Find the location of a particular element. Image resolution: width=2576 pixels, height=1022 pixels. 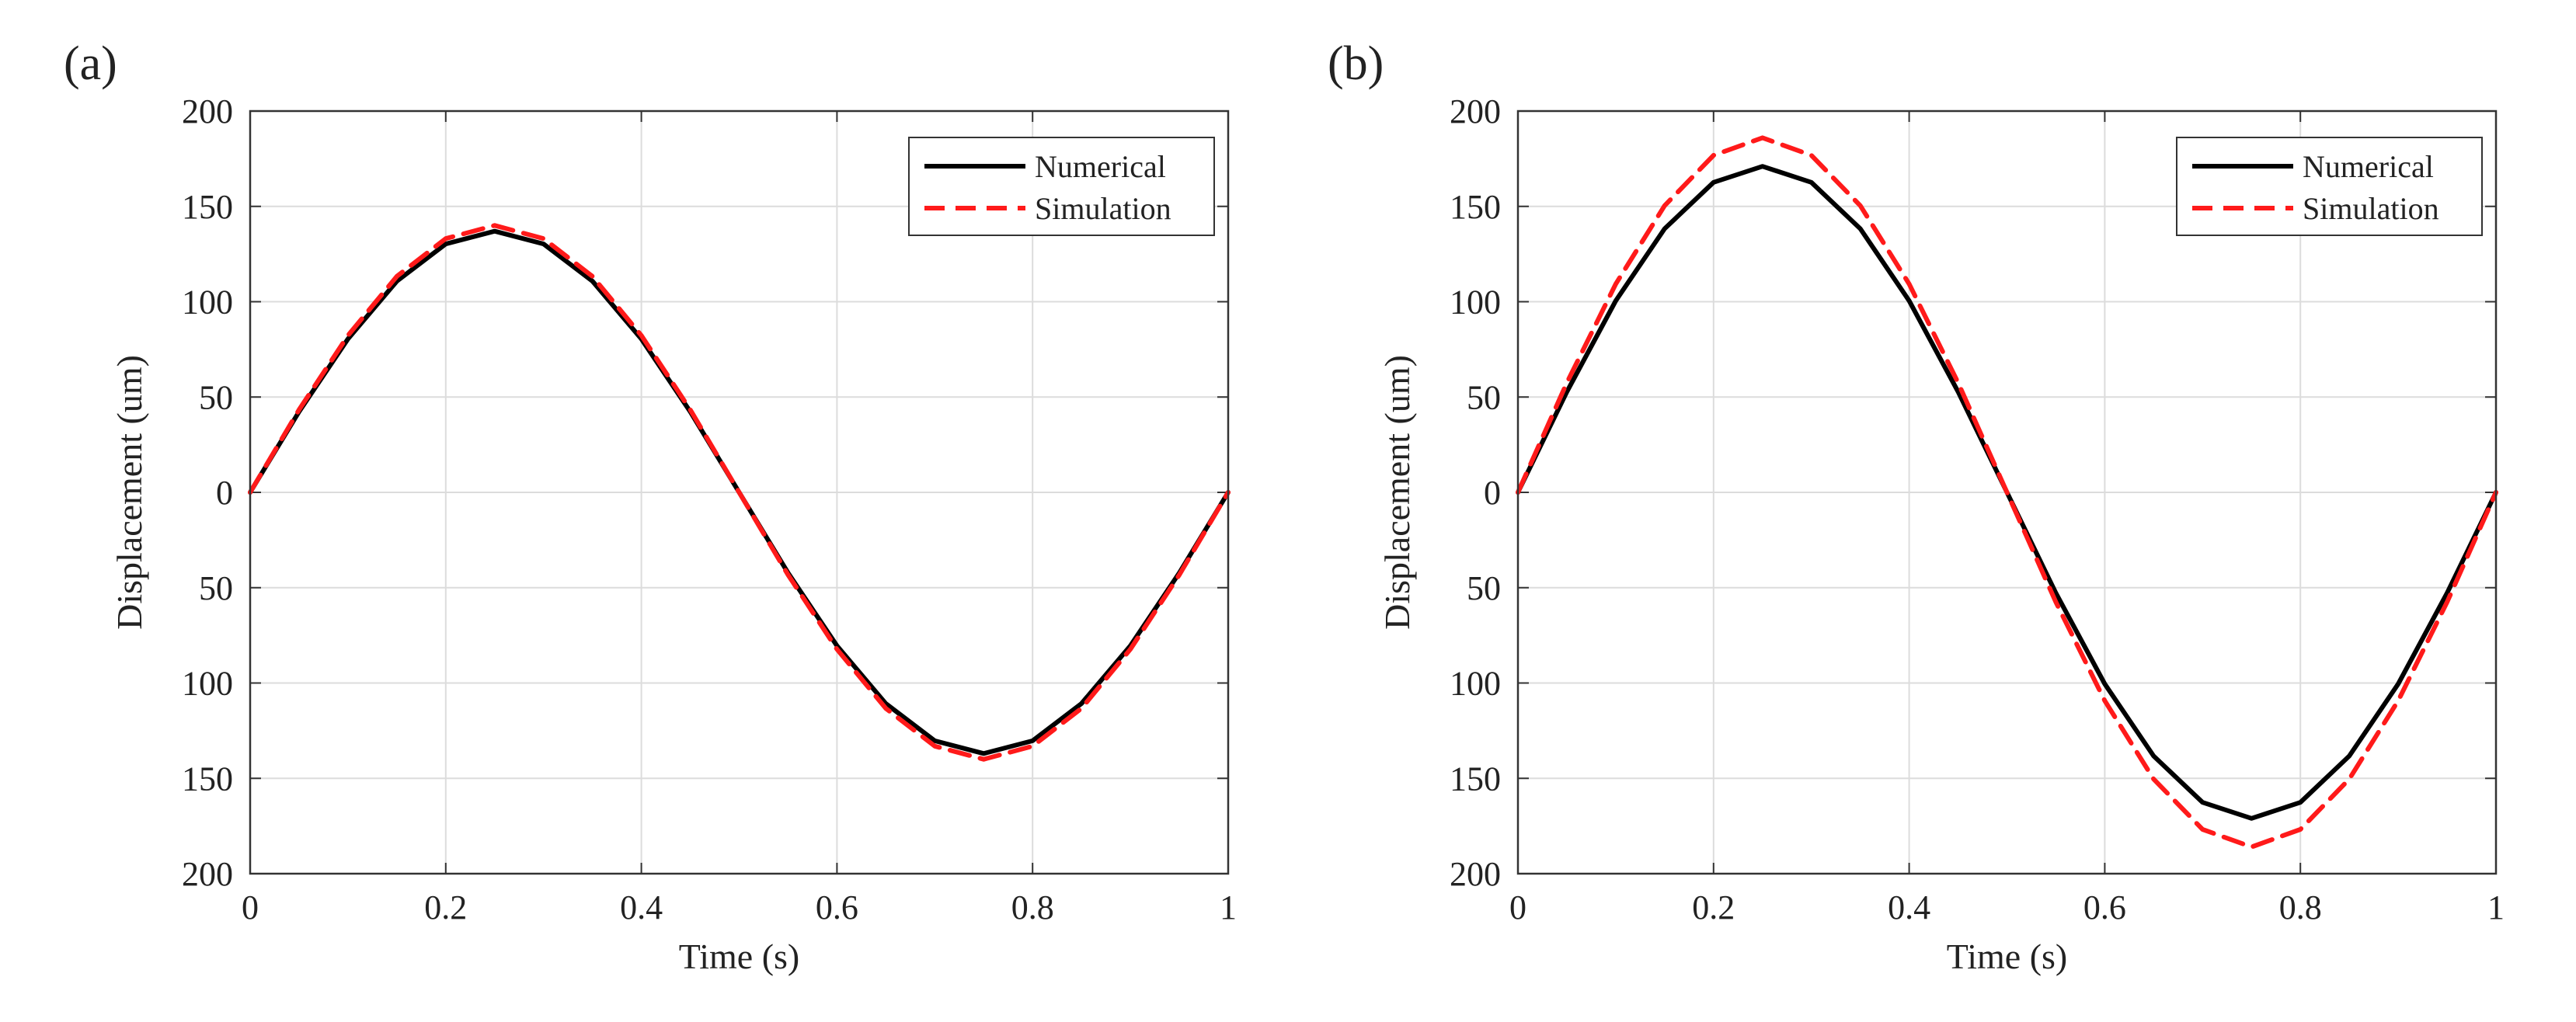

panel-label: (a) is located at coordinates (90, 63).